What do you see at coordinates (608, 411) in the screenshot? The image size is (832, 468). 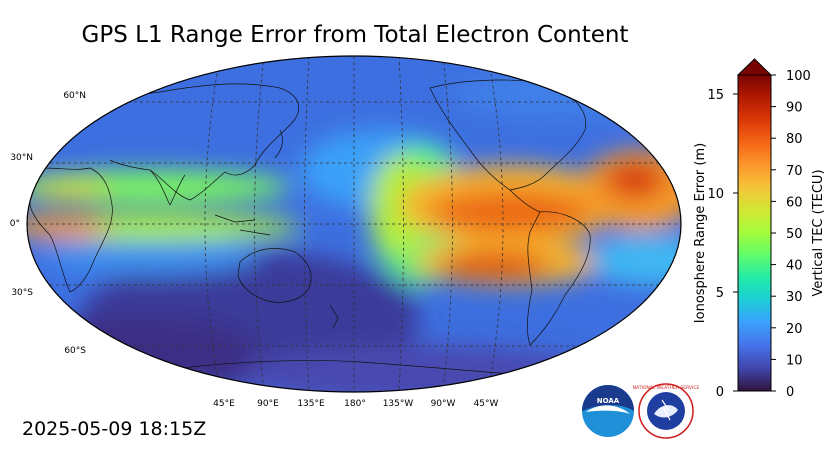 I see `noaa-logo: NOAA` at bounding box center [608, 411].